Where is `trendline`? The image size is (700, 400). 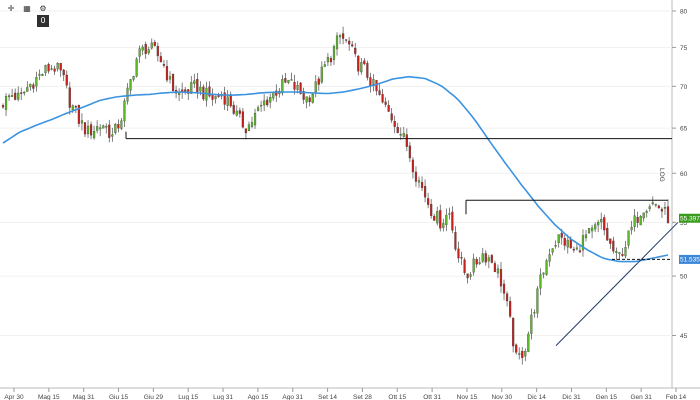
trendline is located at coordinates (617, 283).